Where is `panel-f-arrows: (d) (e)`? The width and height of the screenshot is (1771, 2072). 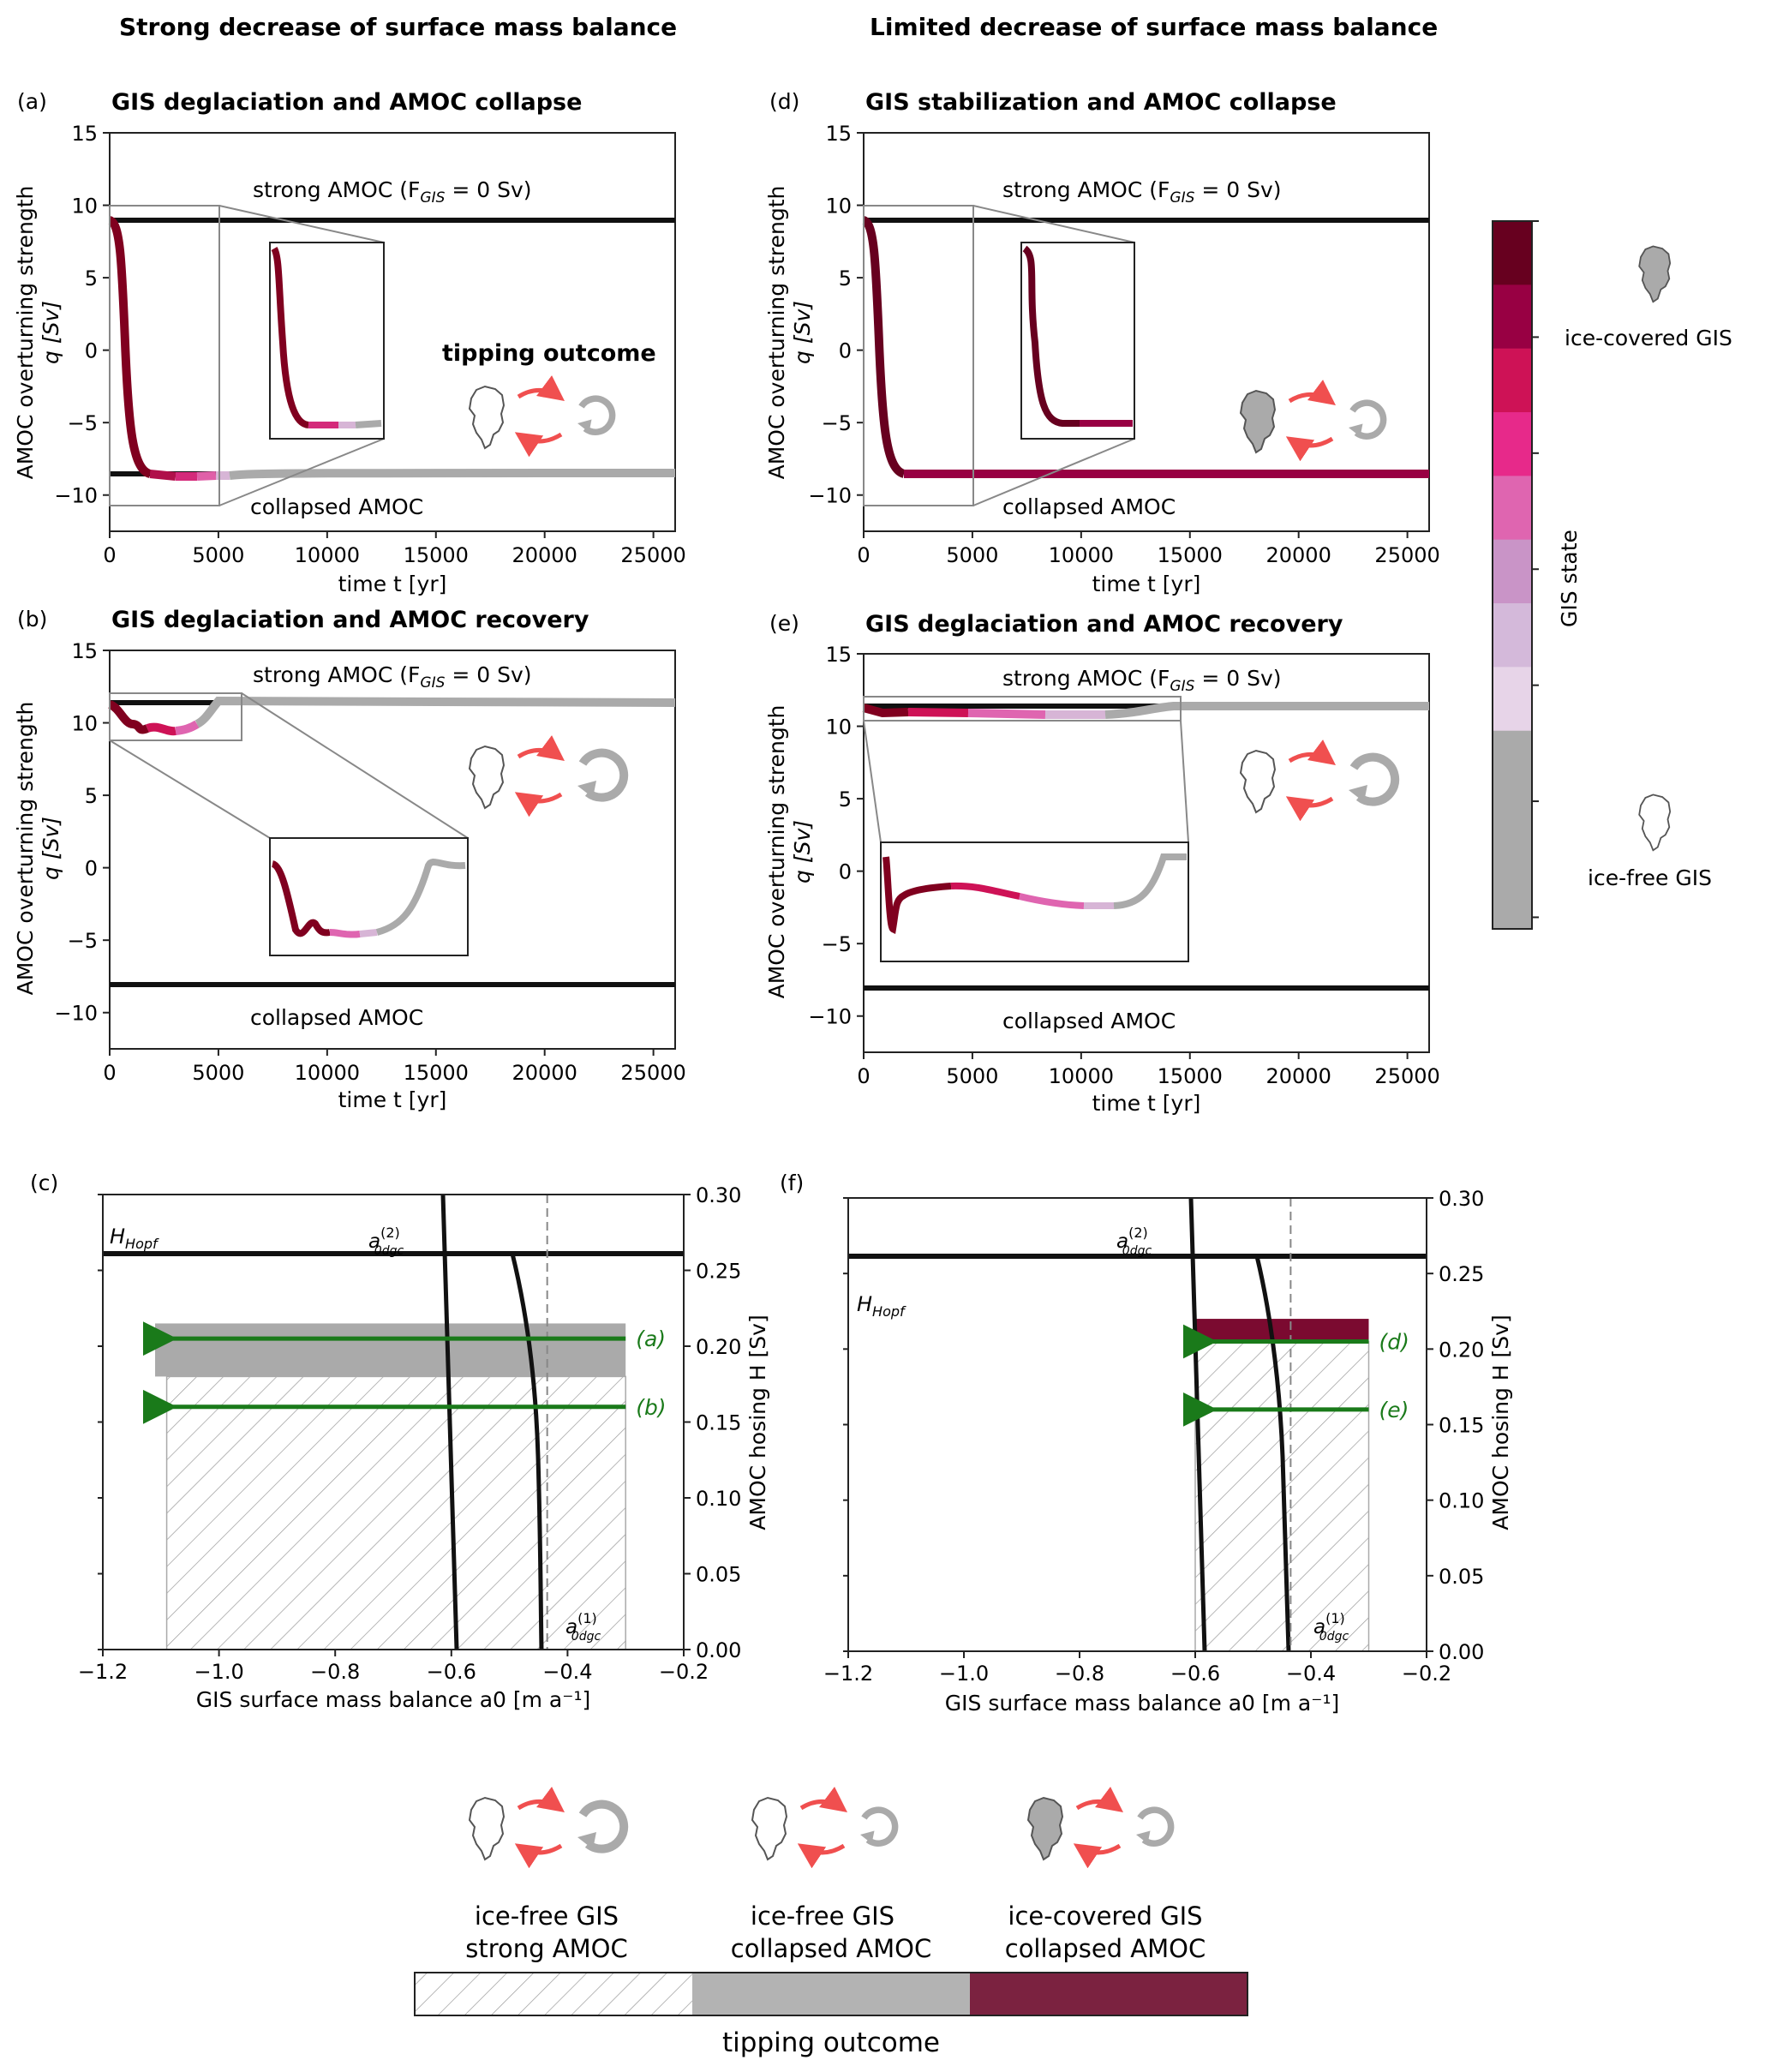
panel-f-arrows: (d) (e) is located at coordinates (1295, 1375).